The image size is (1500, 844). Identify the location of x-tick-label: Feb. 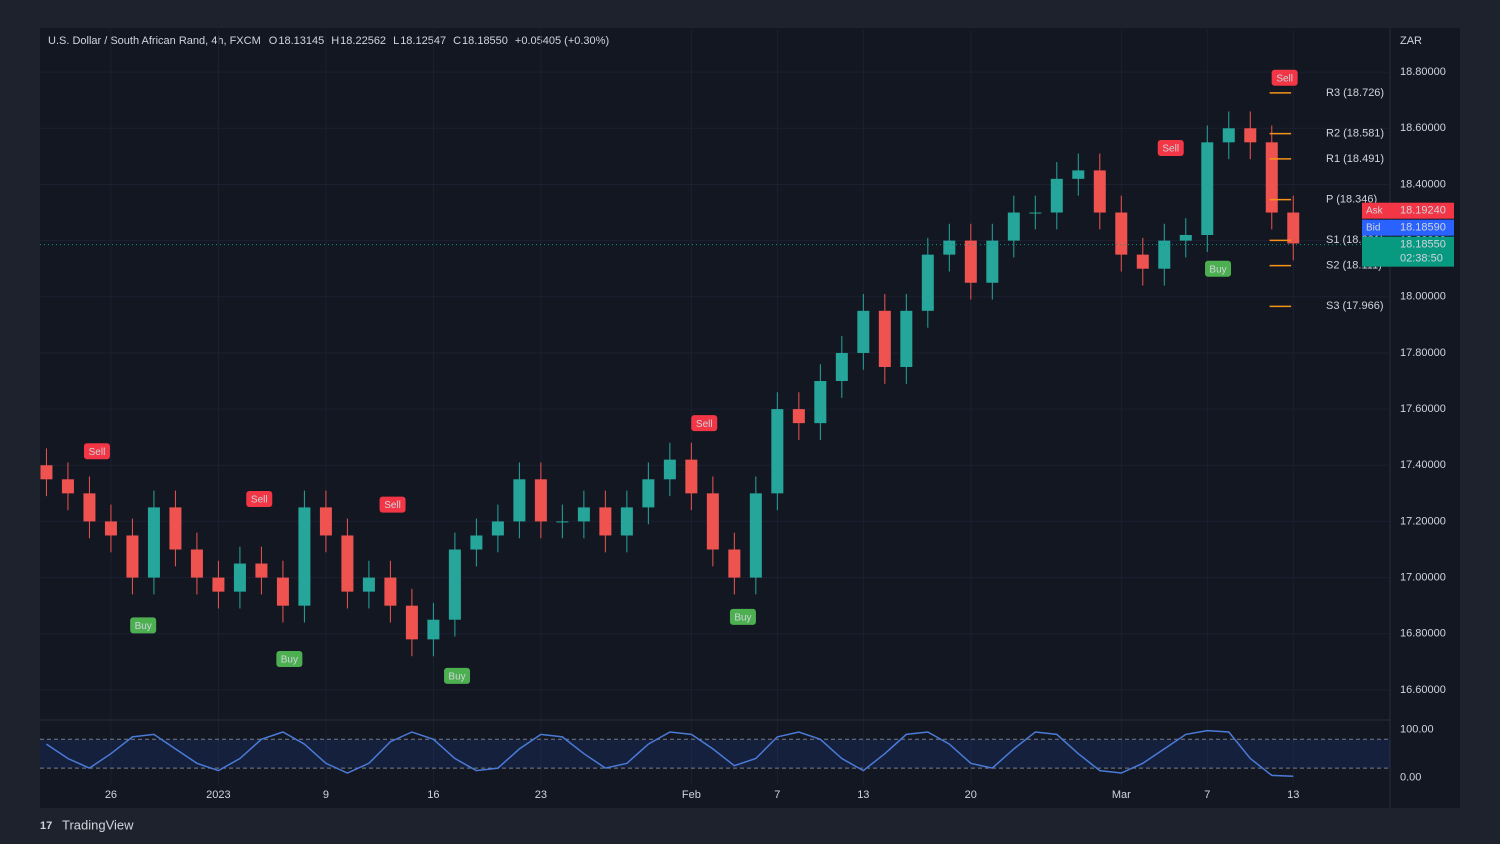
(691, 795).